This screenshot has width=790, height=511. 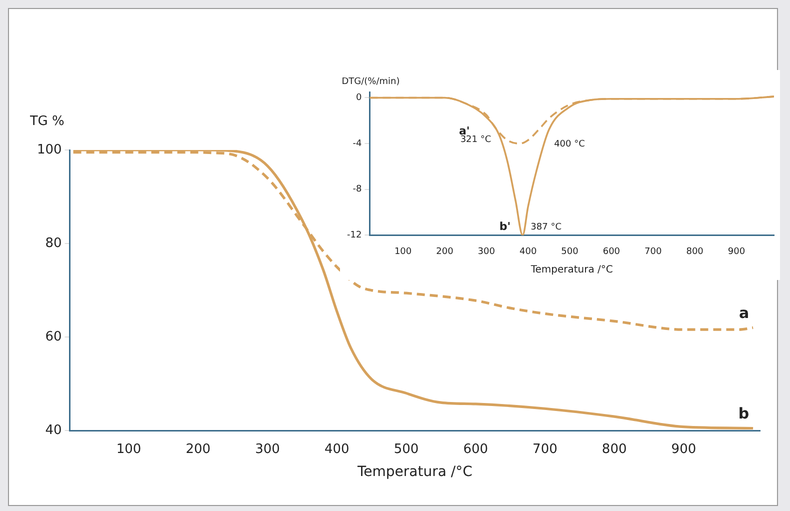 What do you see at coordinates (546, 227) in the screenshot?
I see `annotation: 387 °C` at bounding box center [546, 227].